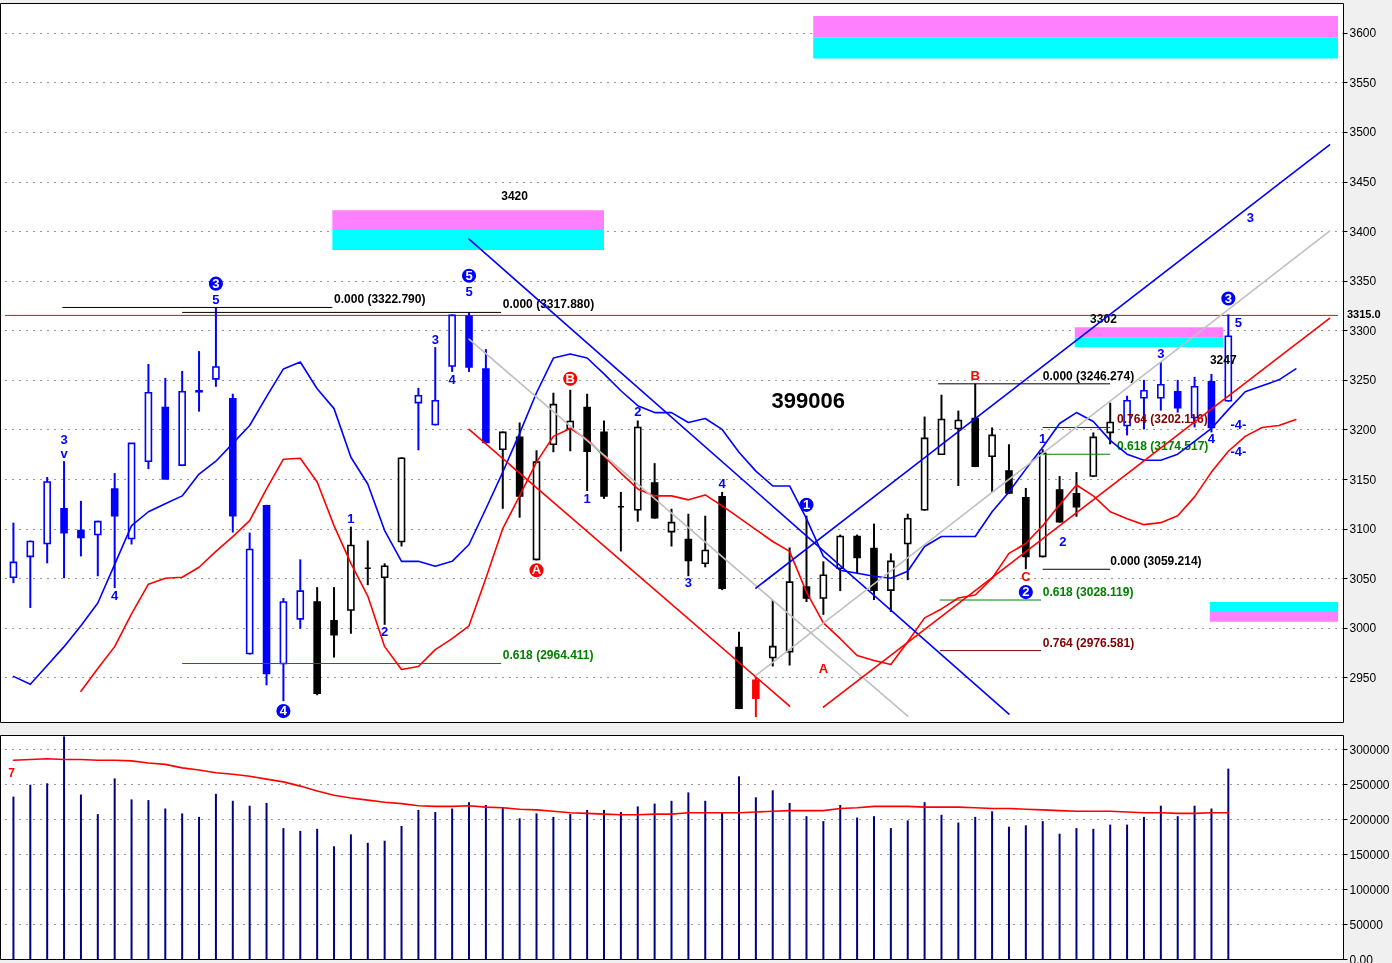  What do you see at coordinates (1088, 375) in the screenshot?
I see `annotation: 0.000 (3246.274)` at bounding box center [1088, 375].